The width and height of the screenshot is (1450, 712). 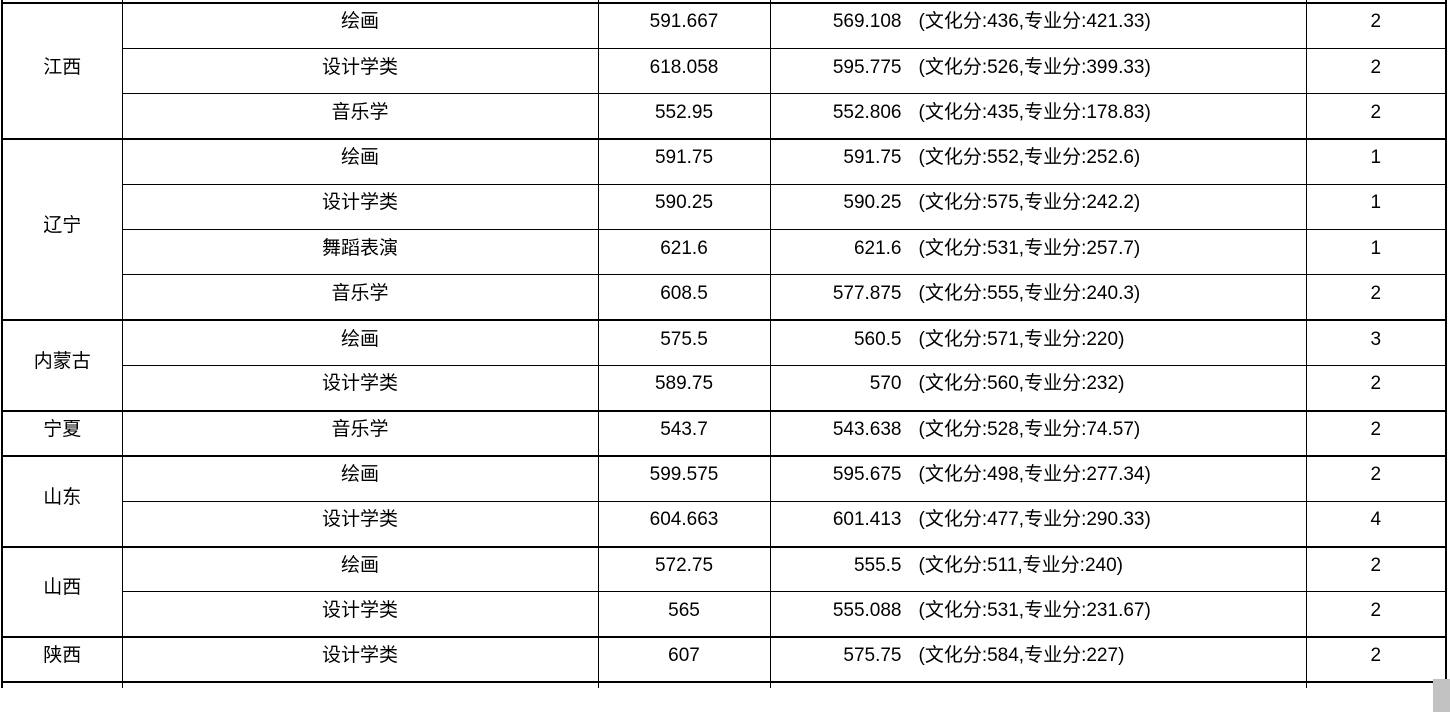 What do you see at coordinates (724, 685) in the screenshot?
I see `table-row-partial-bottom` at bounding box center [724, 685].